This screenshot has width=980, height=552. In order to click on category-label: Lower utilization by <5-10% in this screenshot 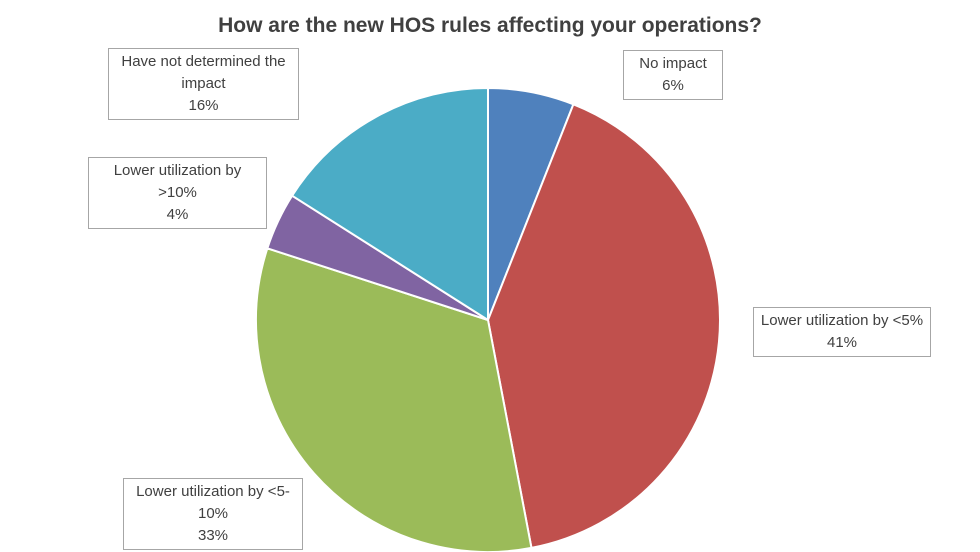, I will do `click(213, 502)`.